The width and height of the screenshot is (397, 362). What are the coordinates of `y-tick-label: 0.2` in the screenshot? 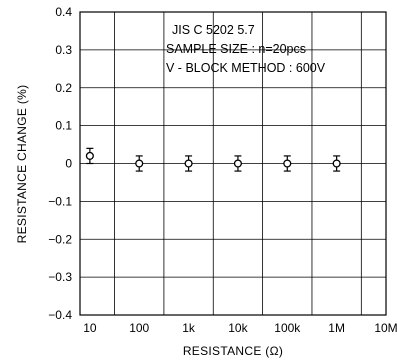 It's located at (63, 88).